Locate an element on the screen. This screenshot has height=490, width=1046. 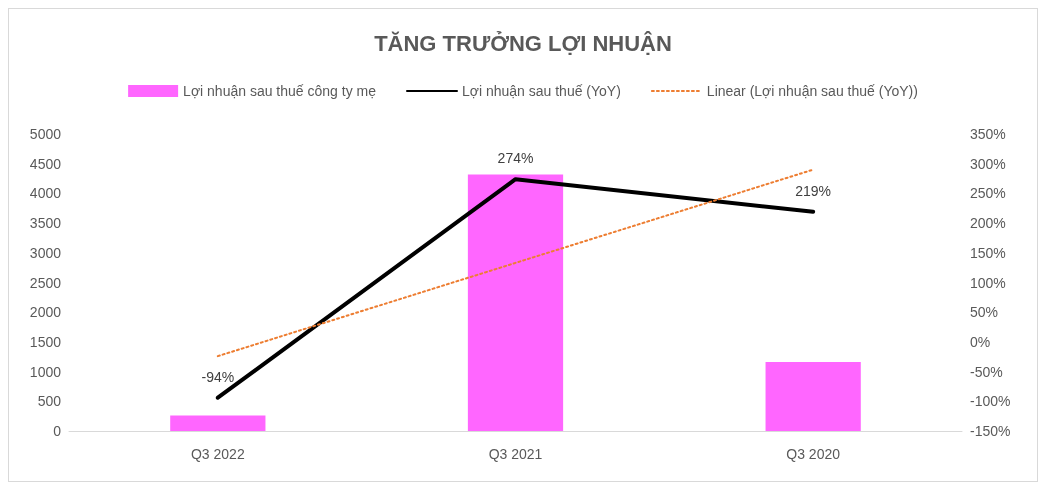
y-tick-label: 2500 is located at coordinates (45, 282).